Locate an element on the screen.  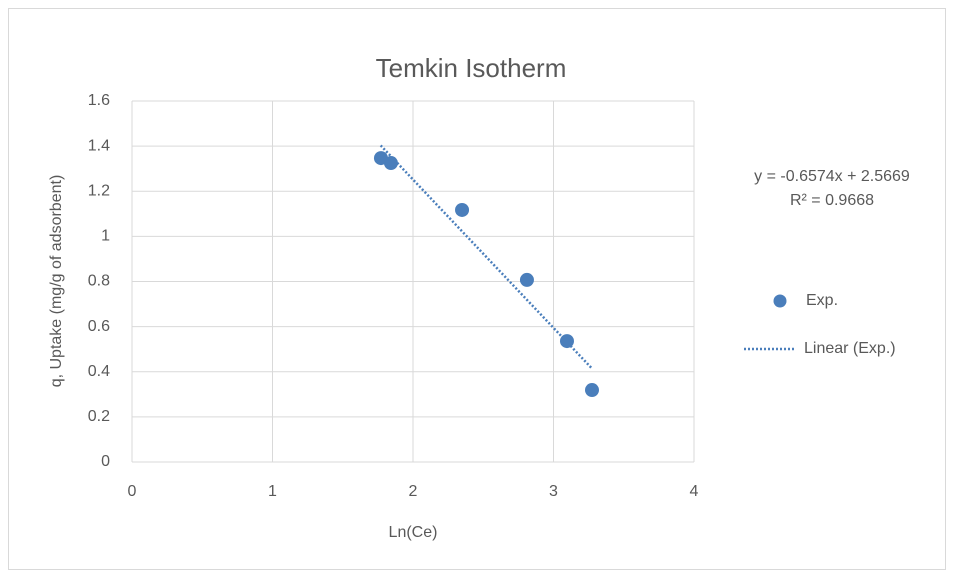
trendline is located at coordinates (486, 256).